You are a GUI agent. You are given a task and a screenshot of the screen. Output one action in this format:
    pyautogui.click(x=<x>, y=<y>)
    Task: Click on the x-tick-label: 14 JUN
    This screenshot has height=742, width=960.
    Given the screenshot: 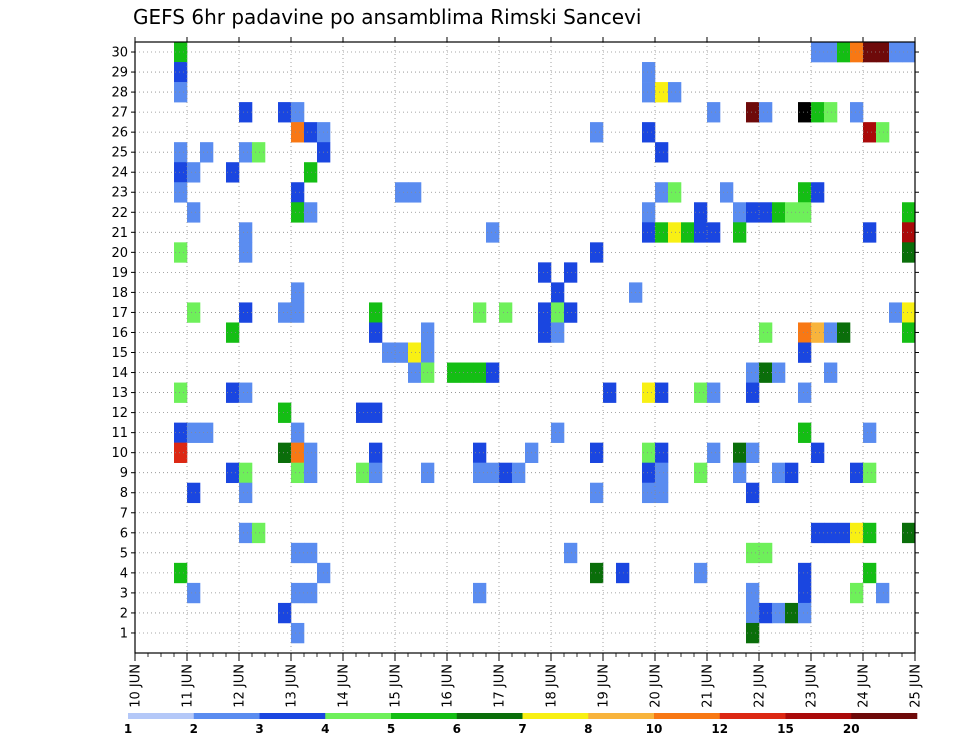 What is the action you would take?
    pyautogui.click(x=344, y=686)
    